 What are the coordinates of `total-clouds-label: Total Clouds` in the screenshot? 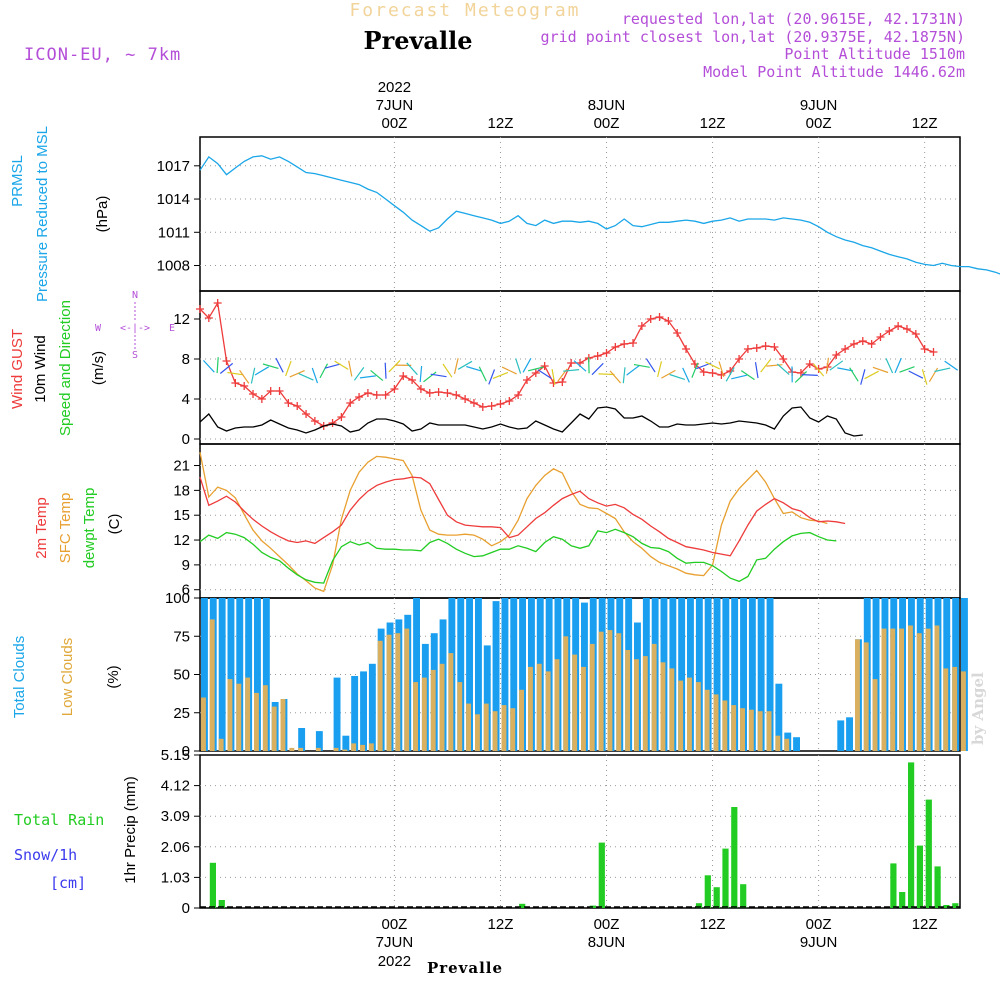 It's located at (19, 677).